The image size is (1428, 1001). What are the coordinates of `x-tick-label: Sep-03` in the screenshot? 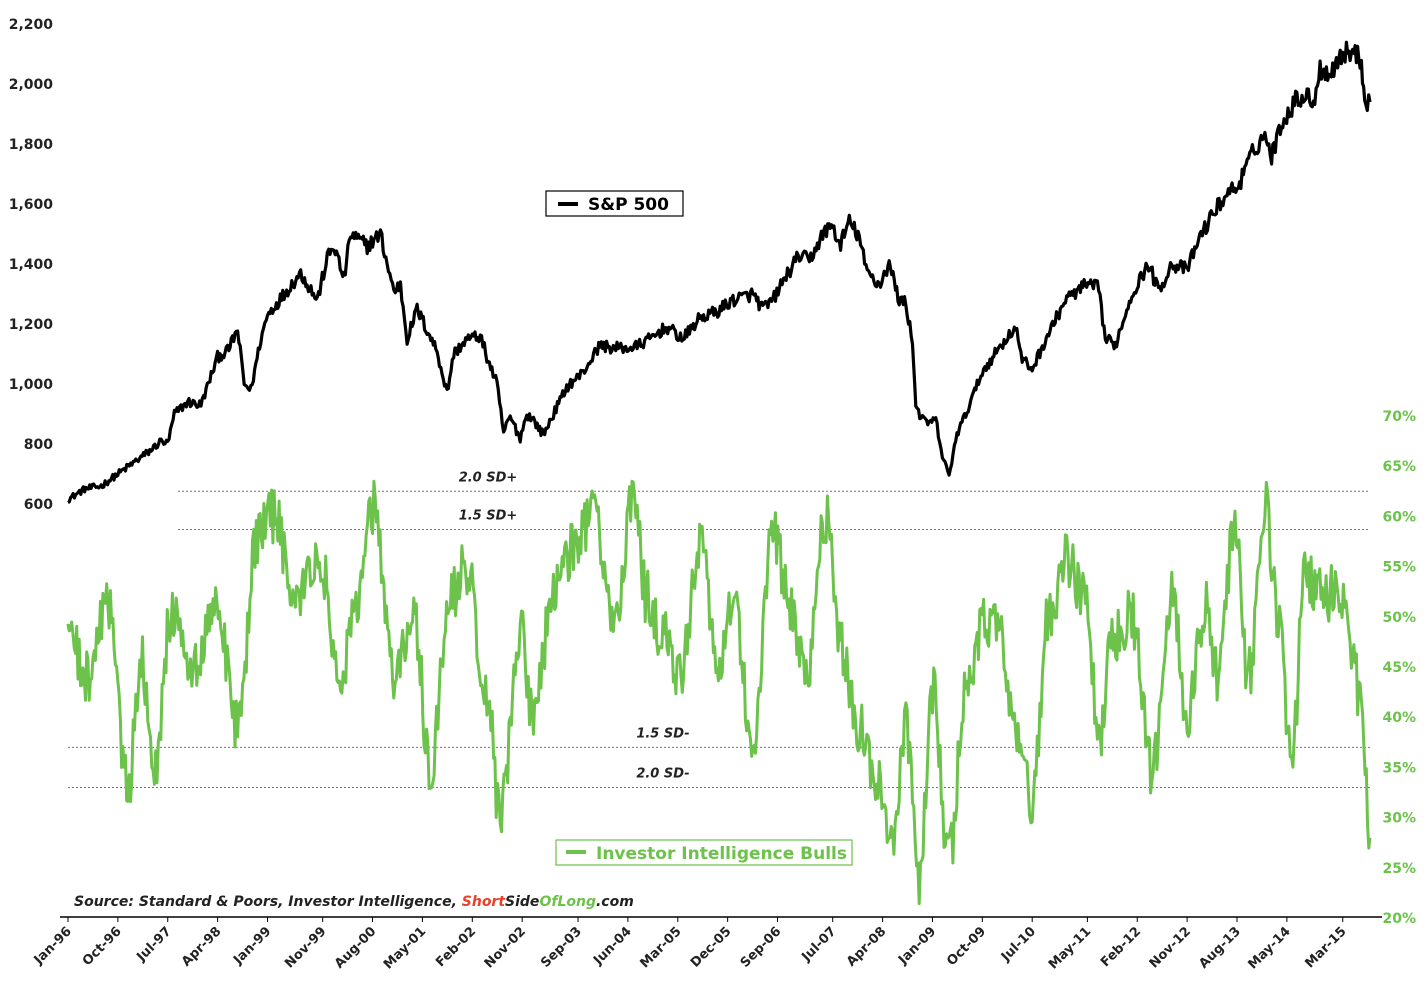 It's located at (561, 947).